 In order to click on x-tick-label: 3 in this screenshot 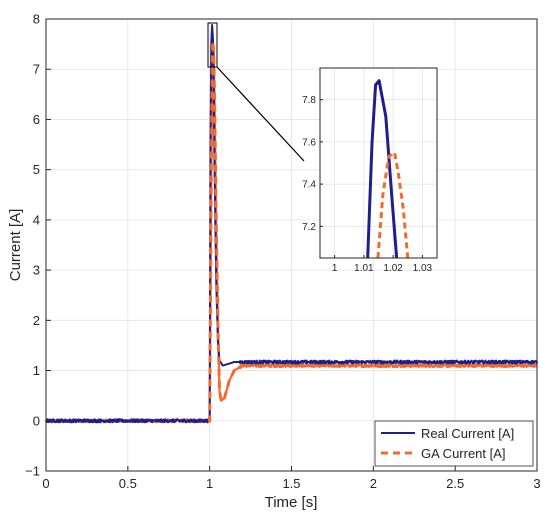, I will do `click(536, 483)`.